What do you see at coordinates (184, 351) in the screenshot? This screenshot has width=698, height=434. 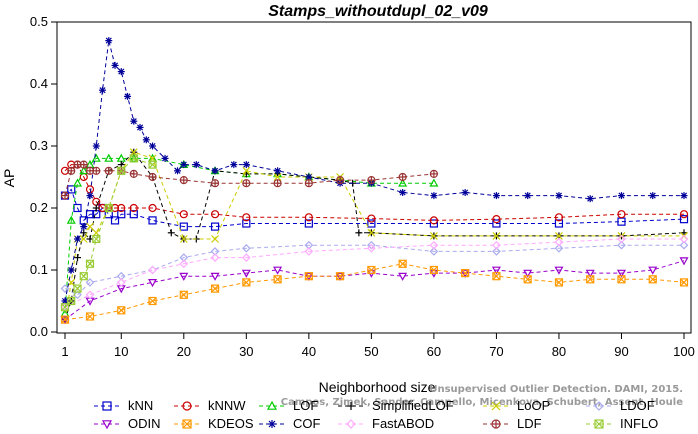 I see `x-tick-label: 20` at bounding box center [184, 351].